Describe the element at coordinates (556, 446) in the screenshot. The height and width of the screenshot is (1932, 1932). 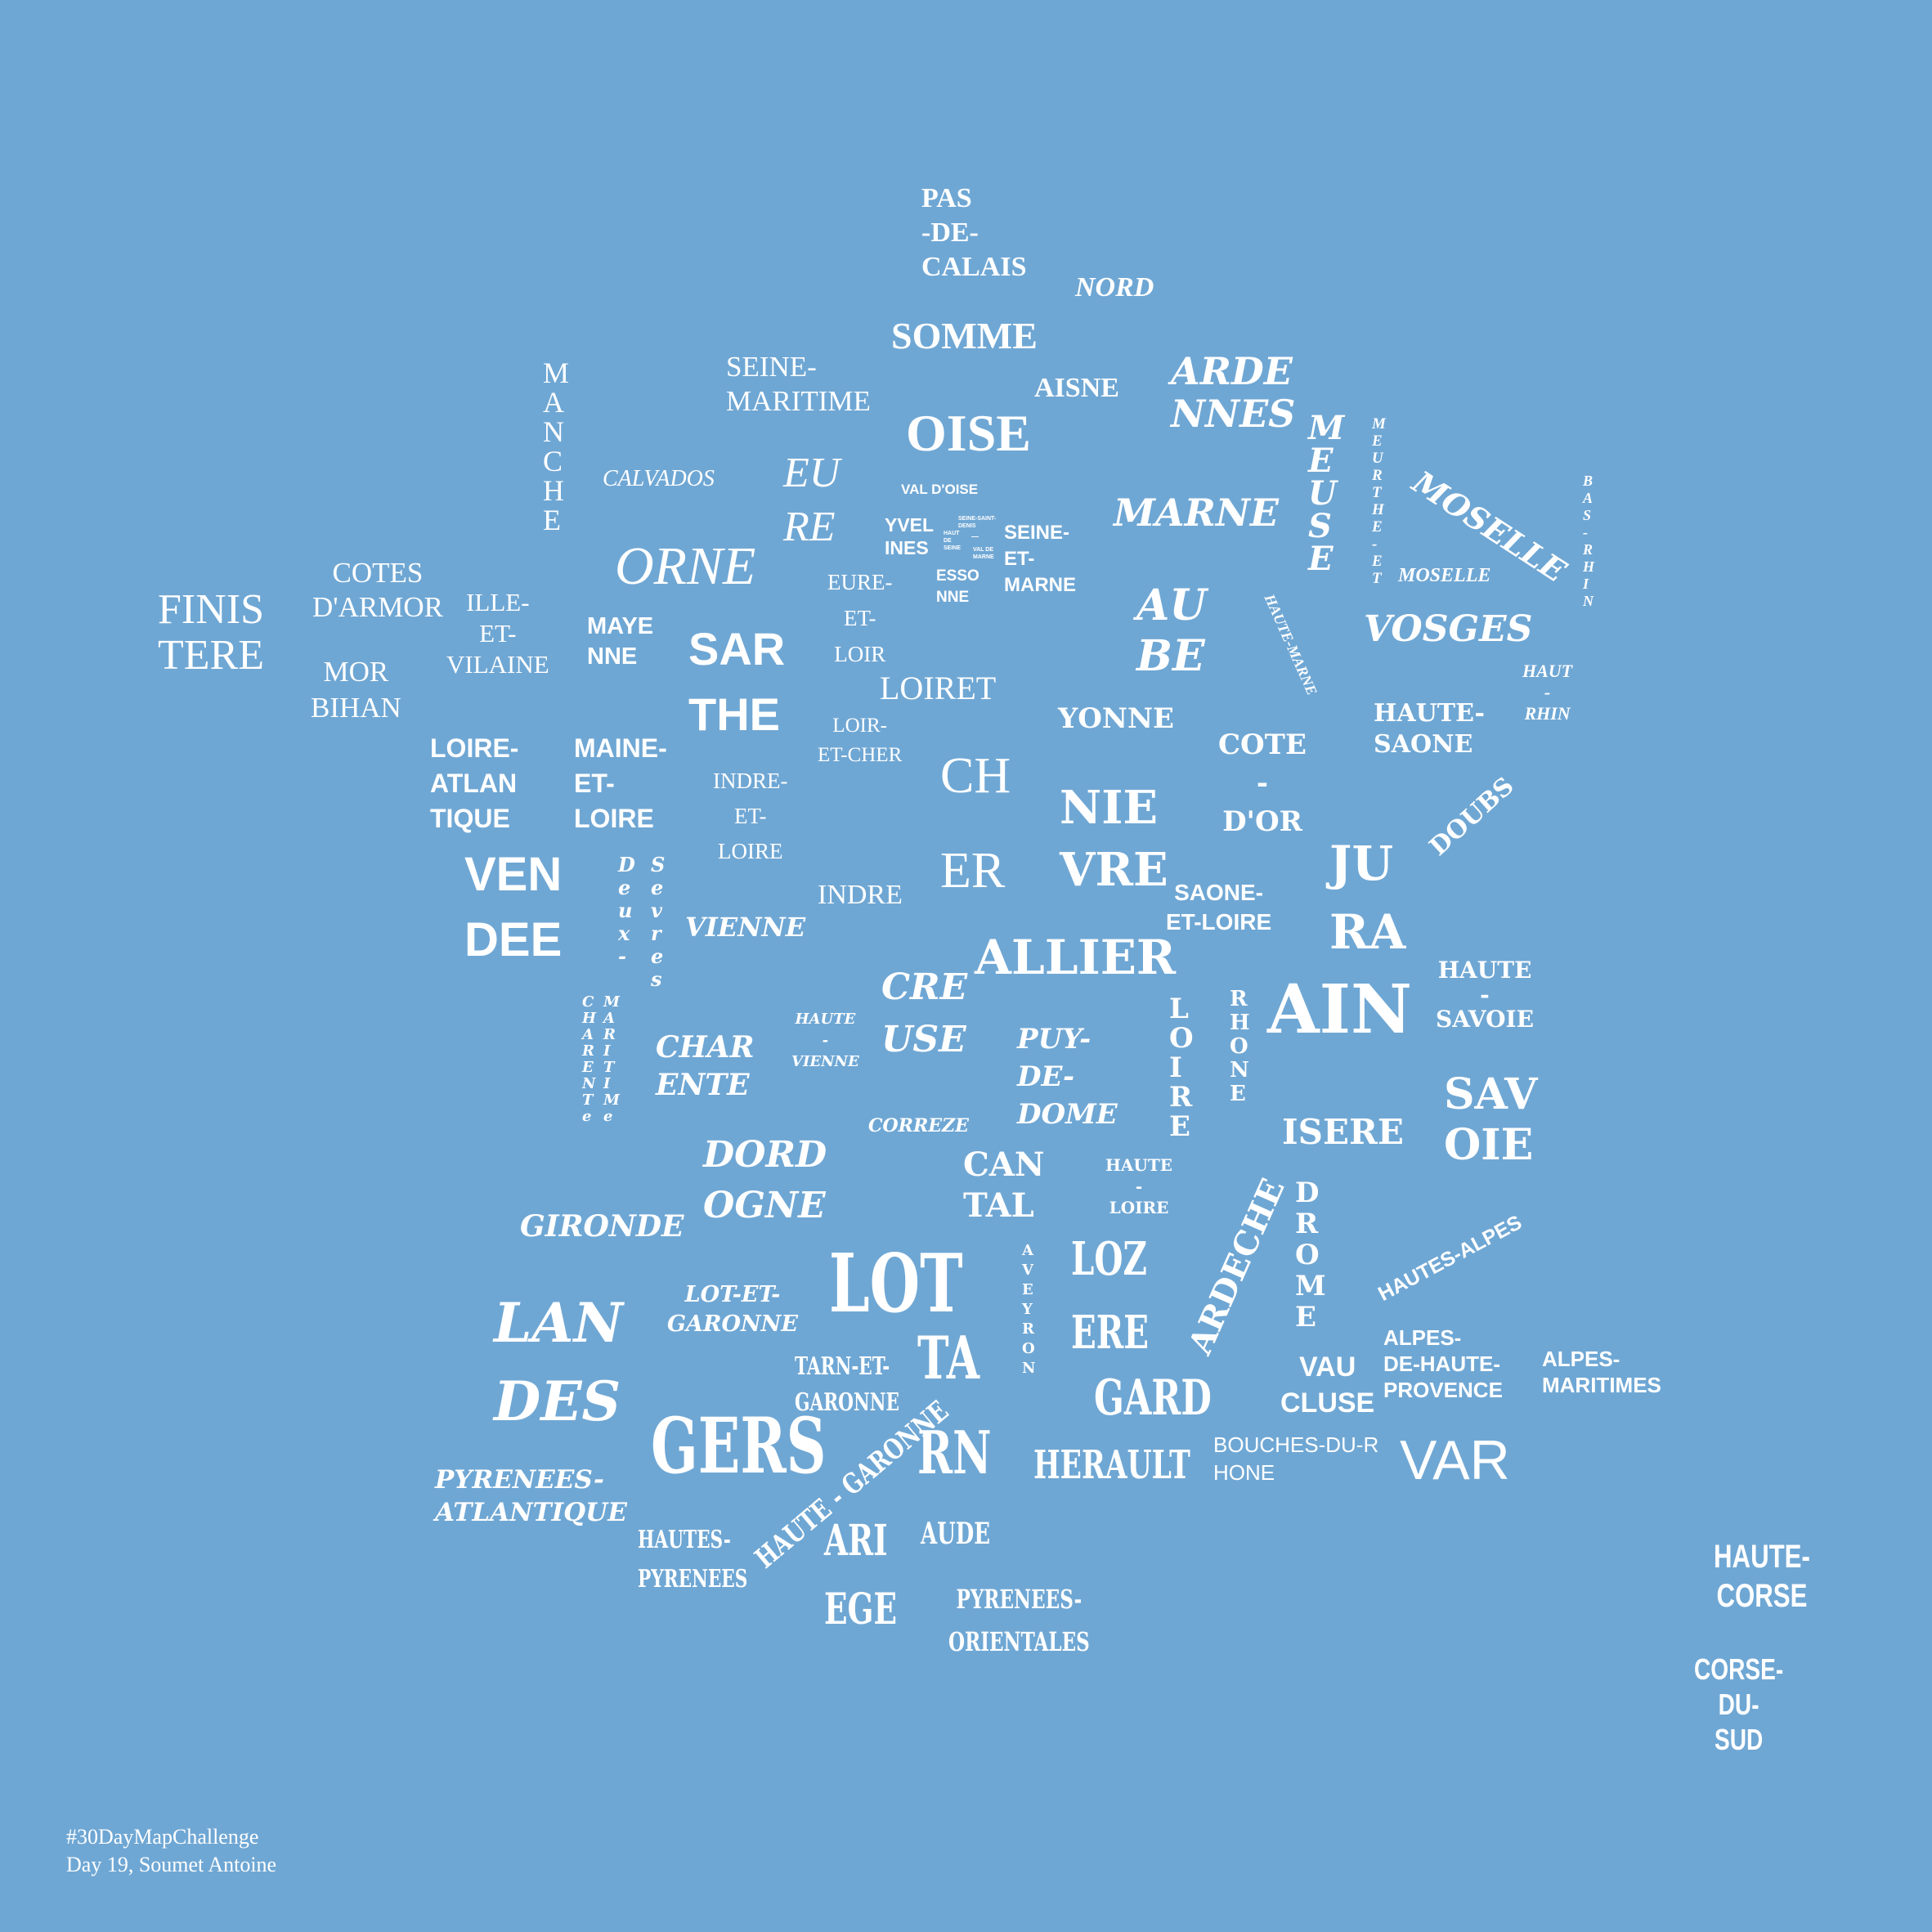
I see `label-manche: M A N C H E` at that location.